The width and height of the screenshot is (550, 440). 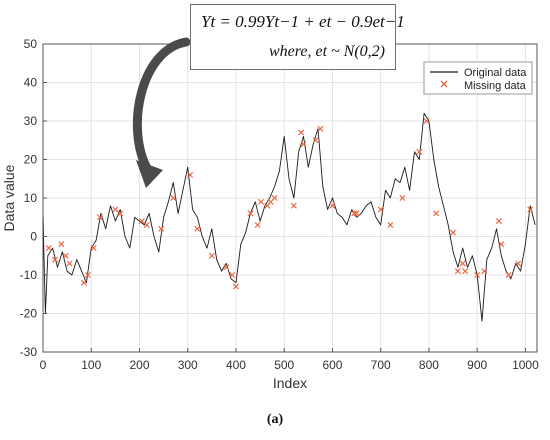 I want to click on arrow-head, so click(x=149, y=174).